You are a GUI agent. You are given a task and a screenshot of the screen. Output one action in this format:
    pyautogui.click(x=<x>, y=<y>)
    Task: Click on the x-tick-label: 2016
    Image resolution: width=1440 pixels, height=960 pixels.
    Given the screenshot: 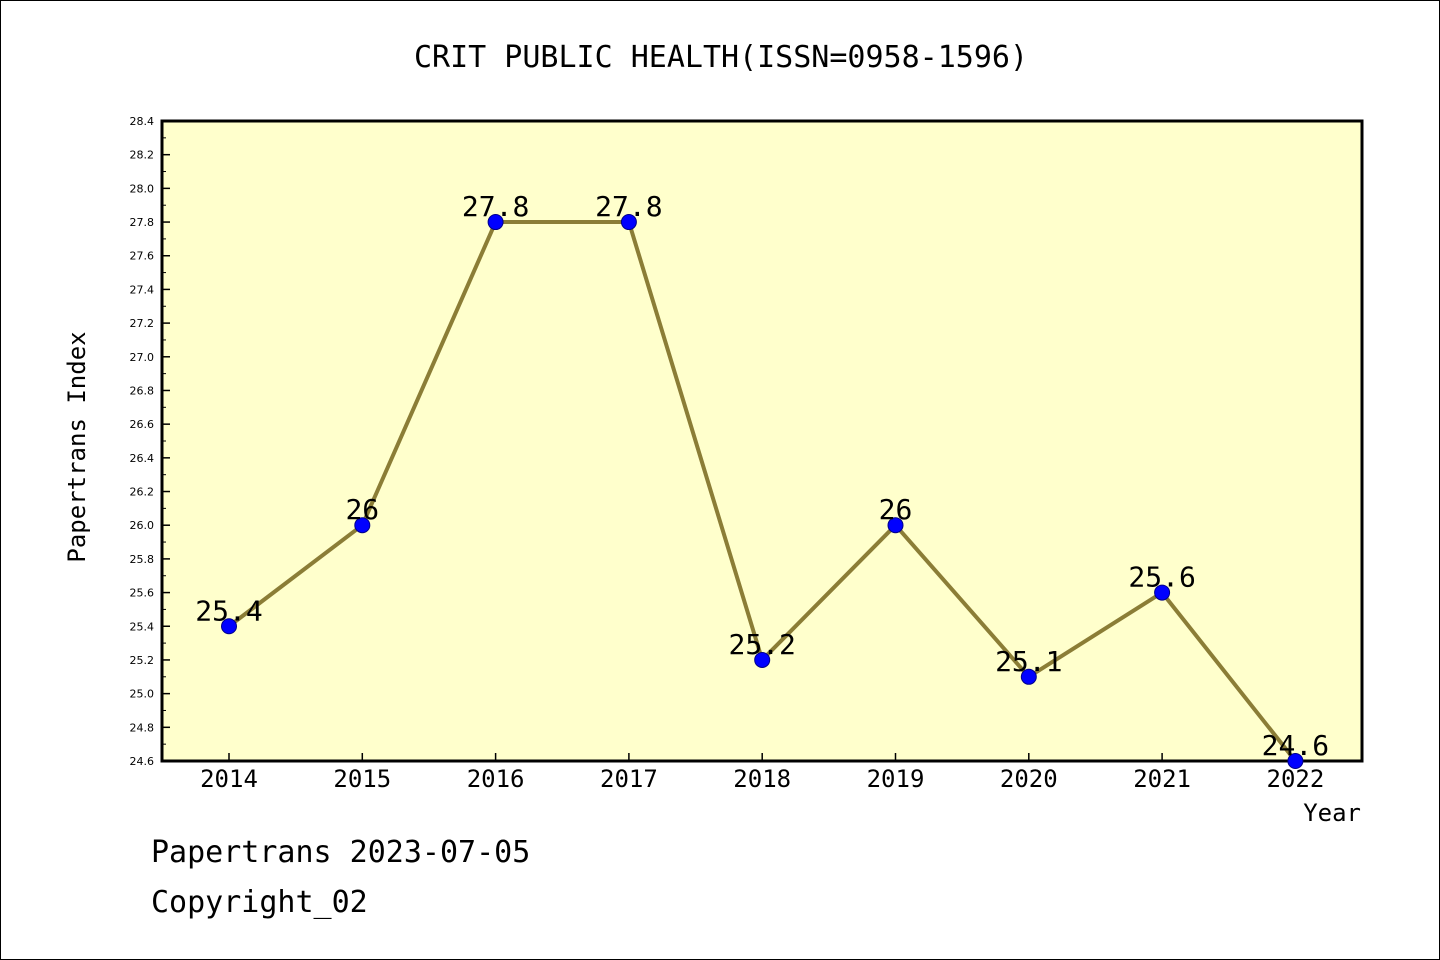 What is the action you would take?
    pyautogui.click(x=496, y=779)
    